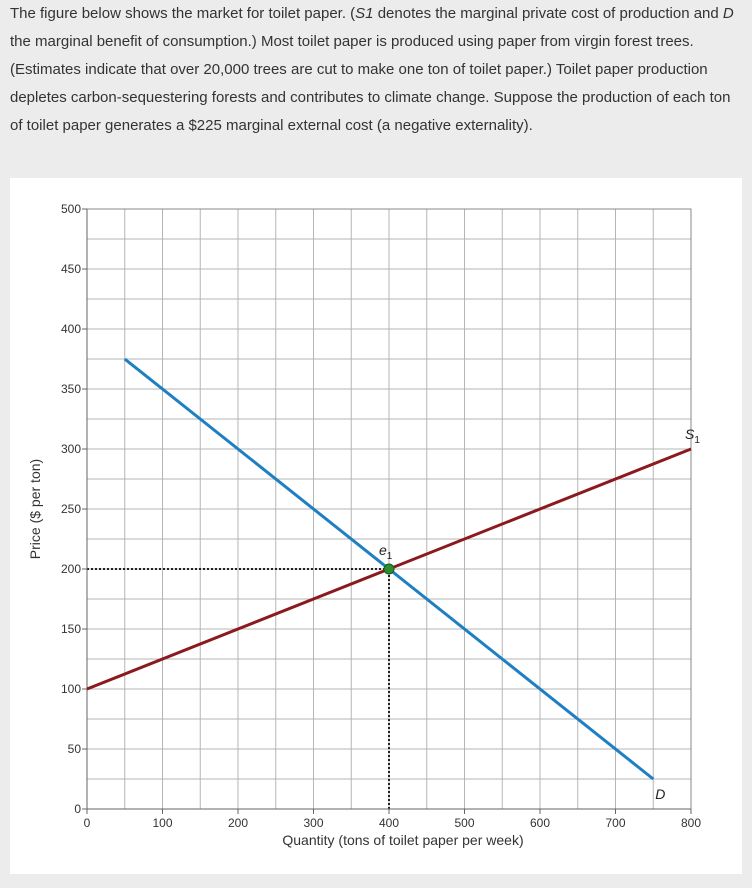  I want to click on y-tick-label: 300, so click(71, 449).